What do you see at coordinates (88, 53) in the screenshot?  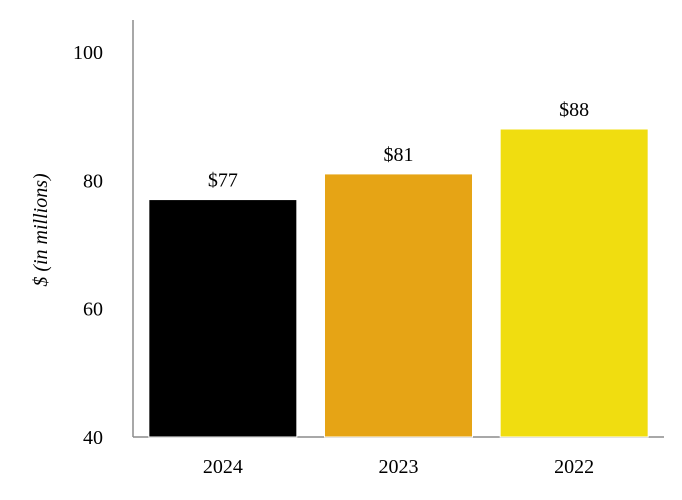 I see `y-tick-label: 100` at bounding box center [88, 53].